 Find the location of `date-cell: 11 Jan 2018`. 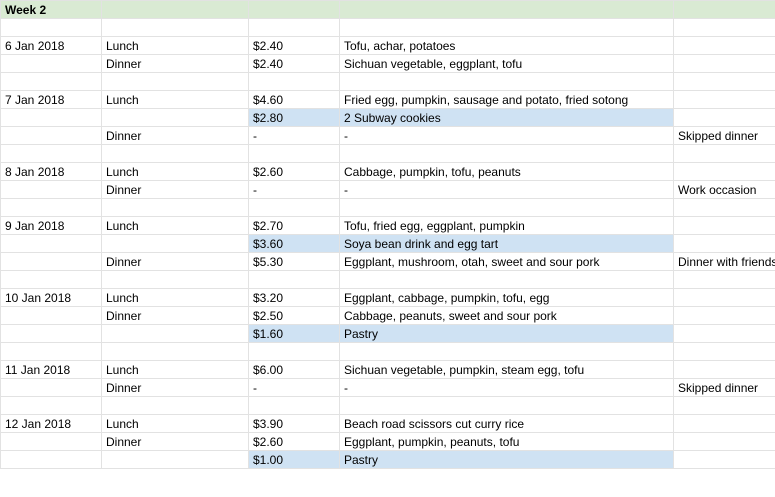

date-cell: 11 Jan 2018 is located at coordinates (51, 369).